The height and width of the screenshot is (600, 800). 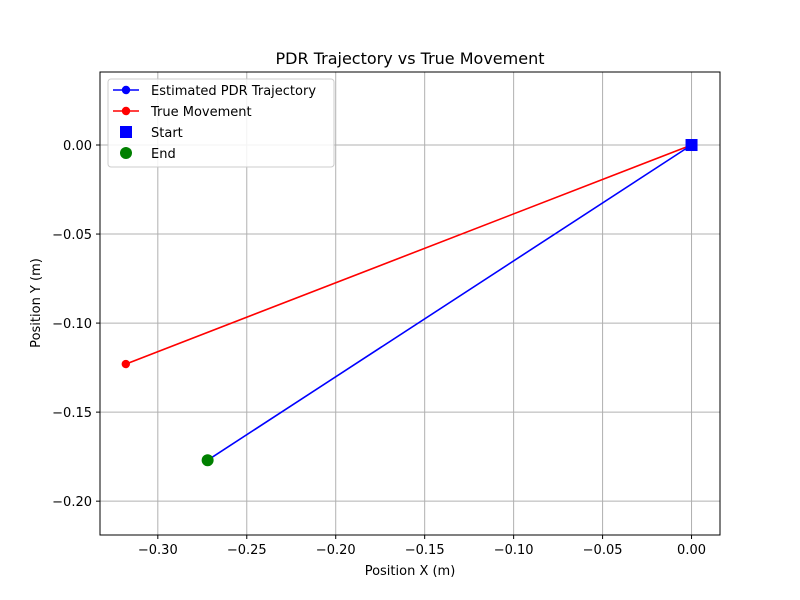 What do you see at coordinates (126, 153) in the screenshot?
I see `legend-circle-swatch` at bounding box center [126, 153].